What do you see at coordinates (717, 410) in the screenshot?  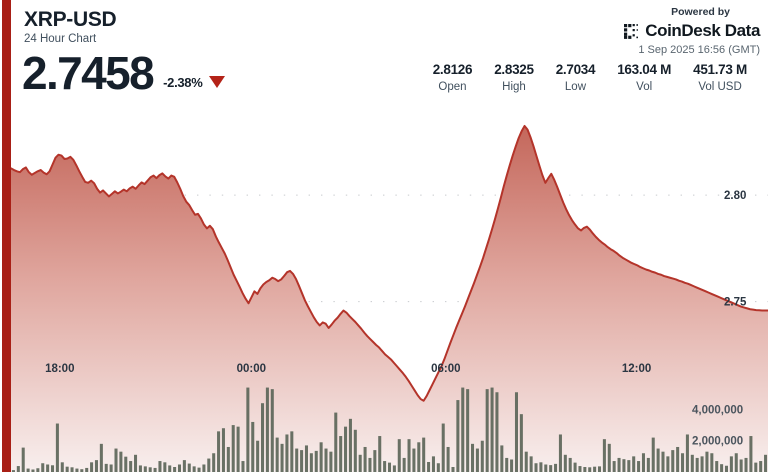 I see `volume-axis-tick: 4,000,000` at bounding box center [717, 410].